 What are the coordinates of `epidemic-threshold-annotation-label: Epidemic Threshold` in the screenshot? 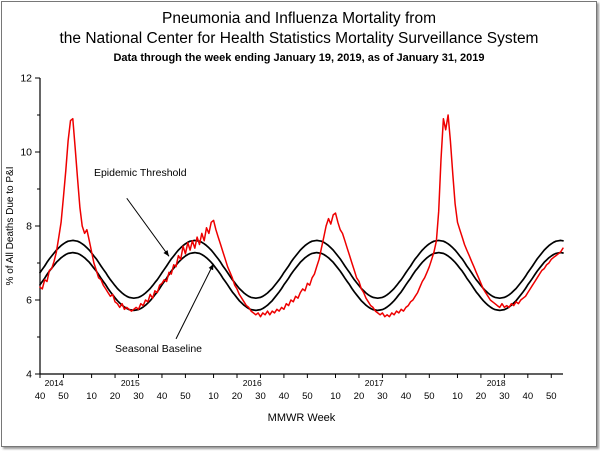 It's located at (140, 173).